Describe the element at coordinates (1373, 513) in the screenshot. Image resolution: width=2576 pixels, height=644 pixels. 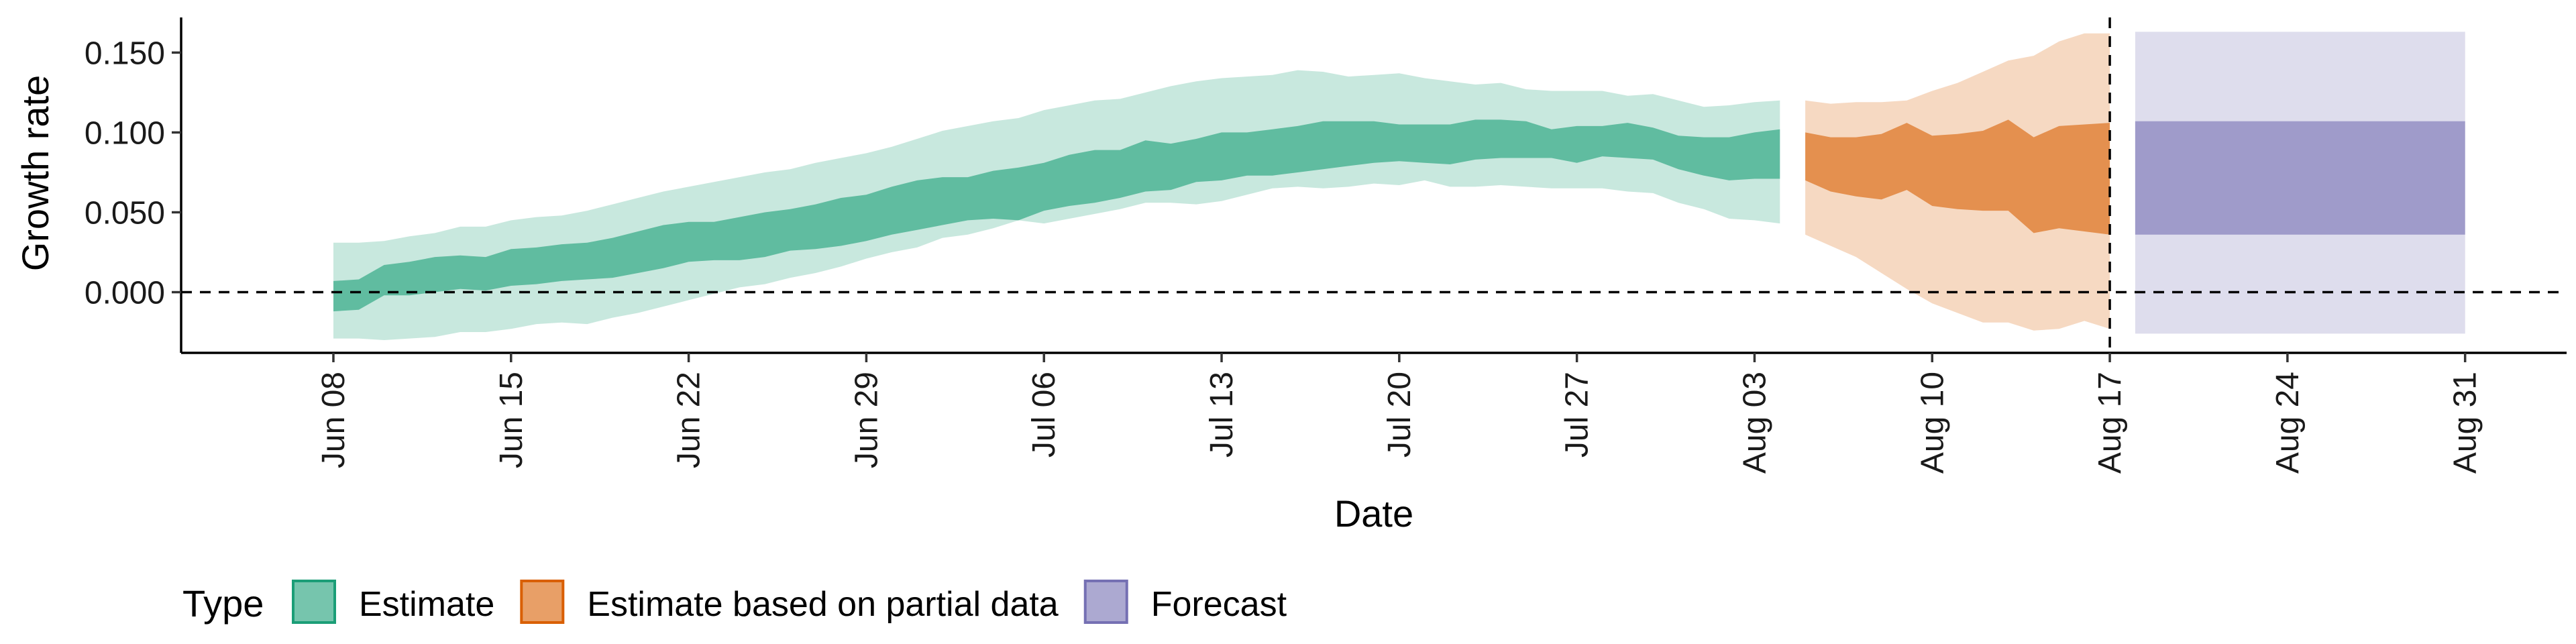
I see `x-axis-title: Date` at that location.